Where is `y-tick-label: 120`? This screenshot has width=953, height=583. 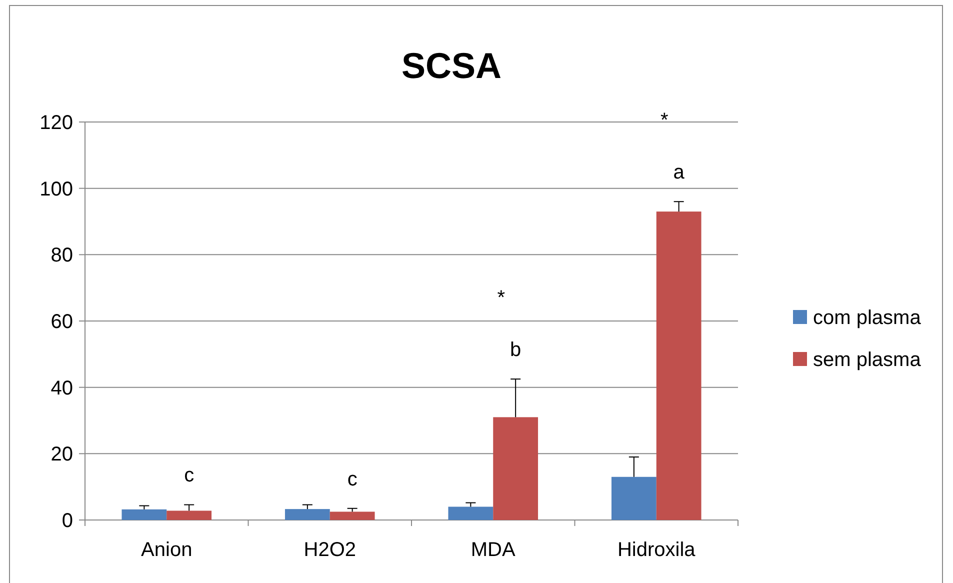
y-tick-label: 120 is located at coordinates (56, 123).